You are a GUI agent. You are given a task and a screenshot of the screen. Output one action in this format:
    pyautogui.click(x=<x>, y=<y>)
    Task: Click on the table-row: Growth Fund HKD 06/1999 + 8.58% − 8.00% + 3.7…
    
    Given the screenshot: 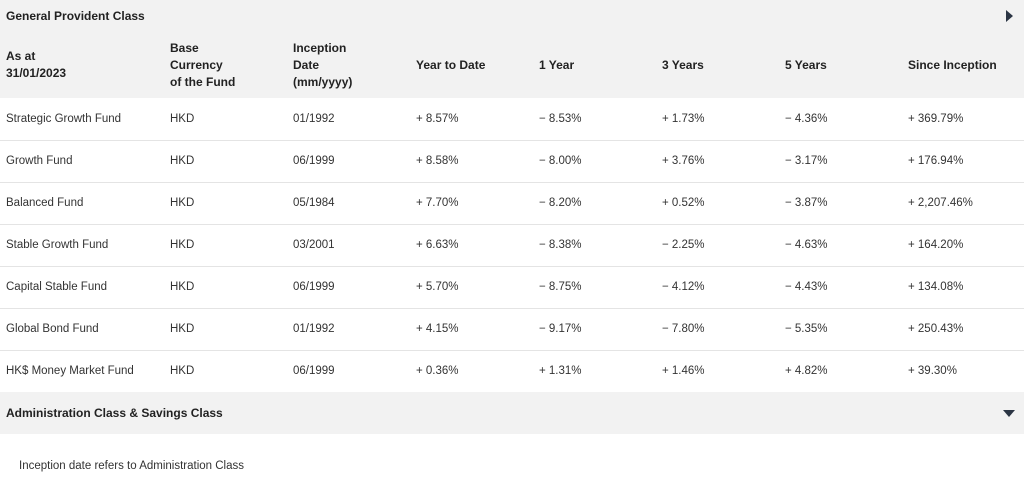 What is the action you would take?
    pyautogui.click(x=512, y=161)
    